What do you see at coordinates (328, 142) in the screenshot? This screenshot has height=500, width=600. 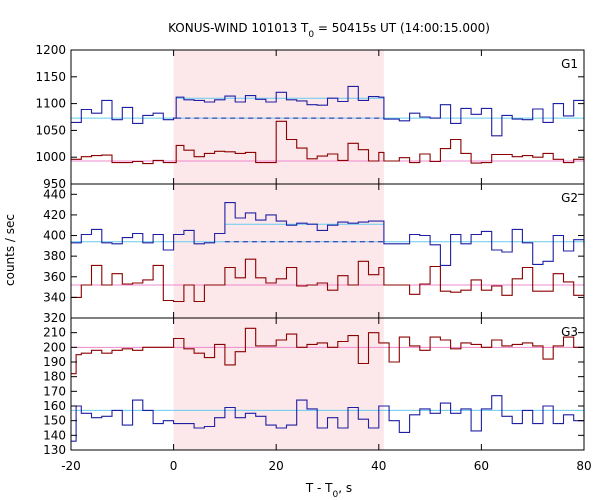 I see `g1-series-red` at bounding box center [328, 142].